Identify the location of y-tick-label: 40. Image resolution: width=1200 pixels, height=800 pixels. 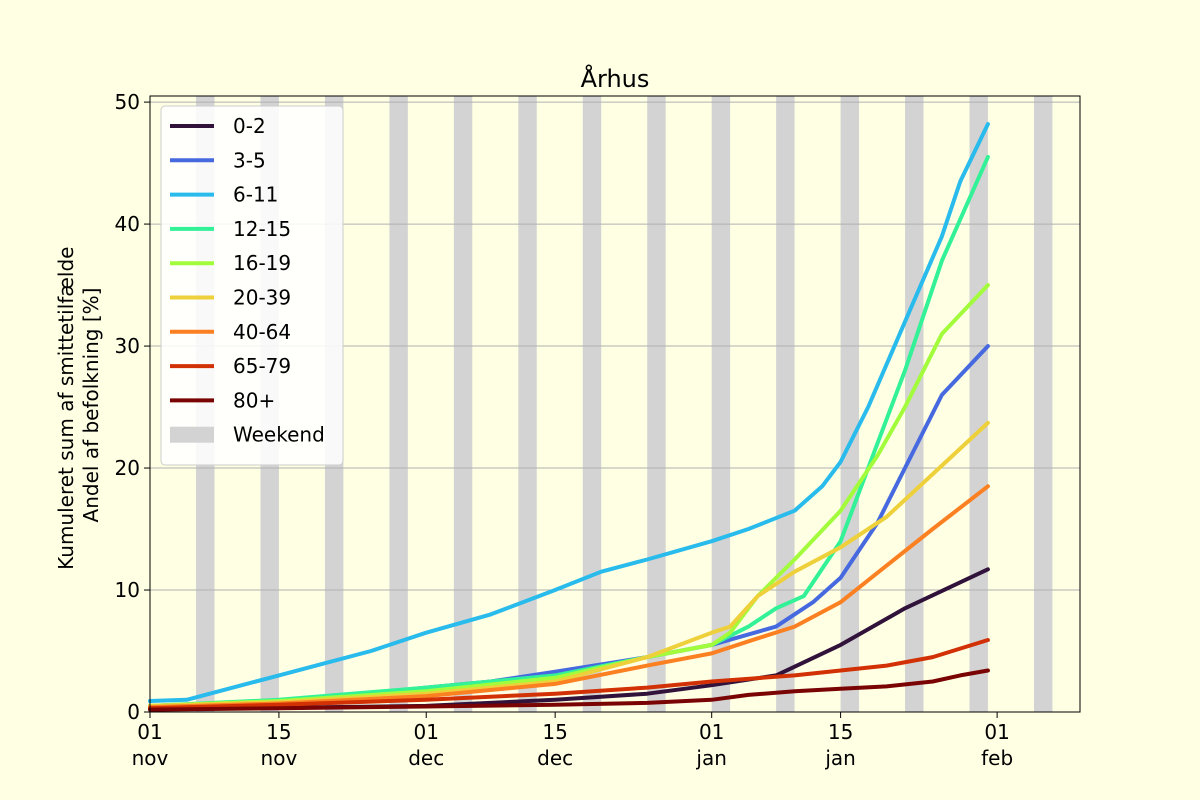
(127, 224).